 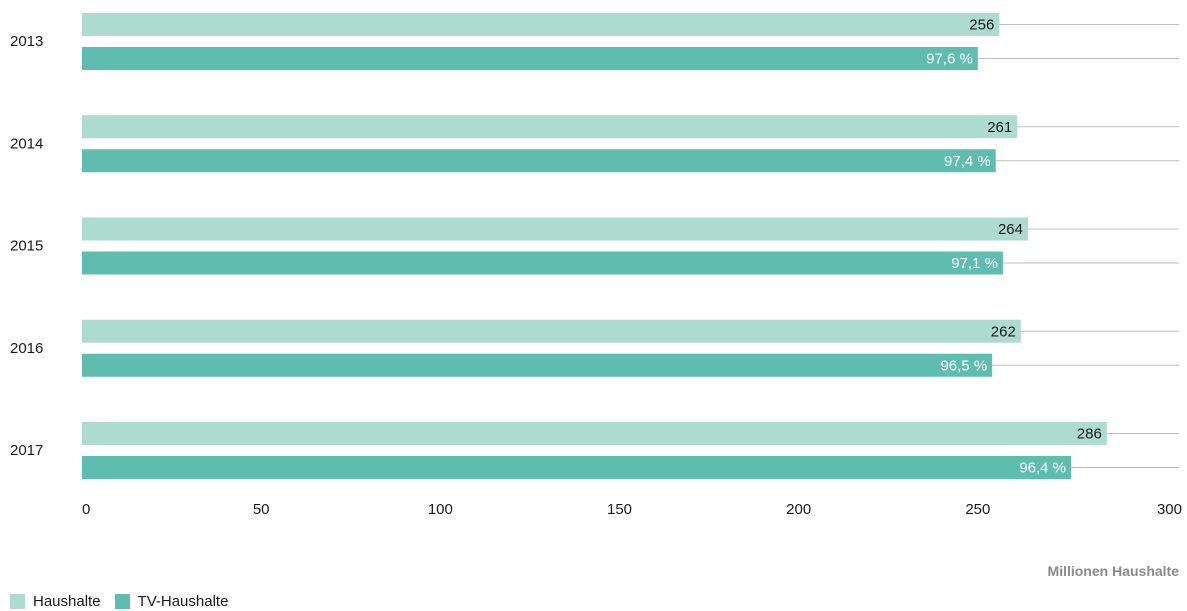 What do you see at coordinates (1042, 468) in the screenshot?
I see `data-label-tv-haushalte: 96,4 %` at bounding box center [1042, 468].